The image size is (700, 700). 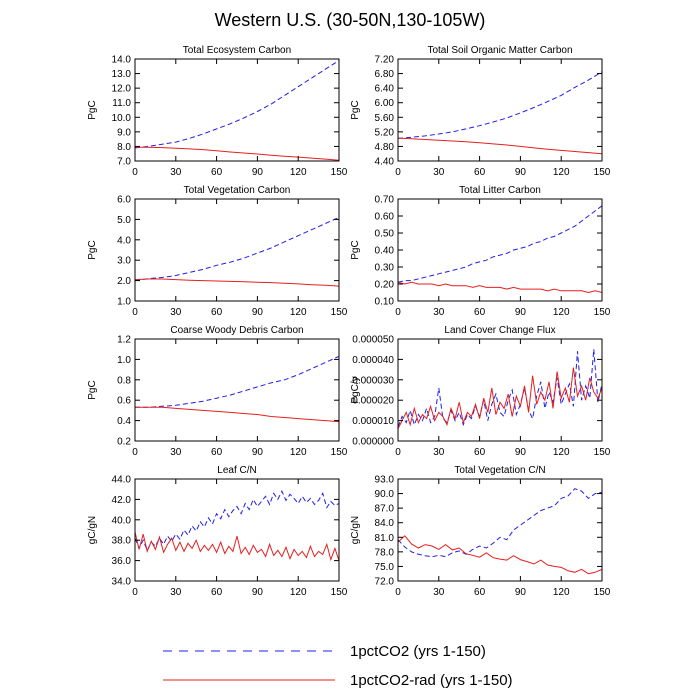 What do you see at coordinates (236, 470) in the screenshot?
I see `panel-title: Leaf C/N` at bounding box center [236, 470].